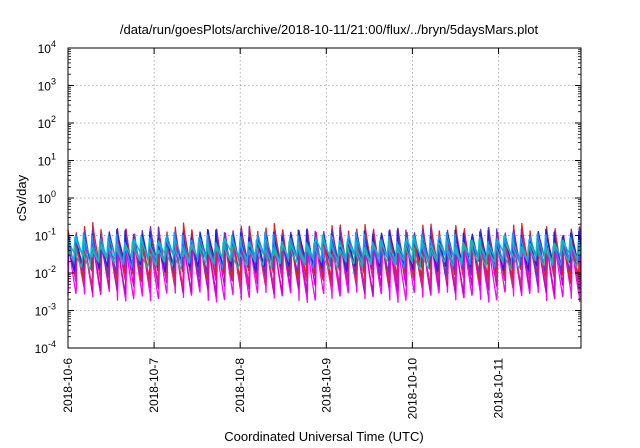  Describe the element at coordinates (412, 389) in the screenshot. I see `x-tick-label: 2018-10-10` at that location.